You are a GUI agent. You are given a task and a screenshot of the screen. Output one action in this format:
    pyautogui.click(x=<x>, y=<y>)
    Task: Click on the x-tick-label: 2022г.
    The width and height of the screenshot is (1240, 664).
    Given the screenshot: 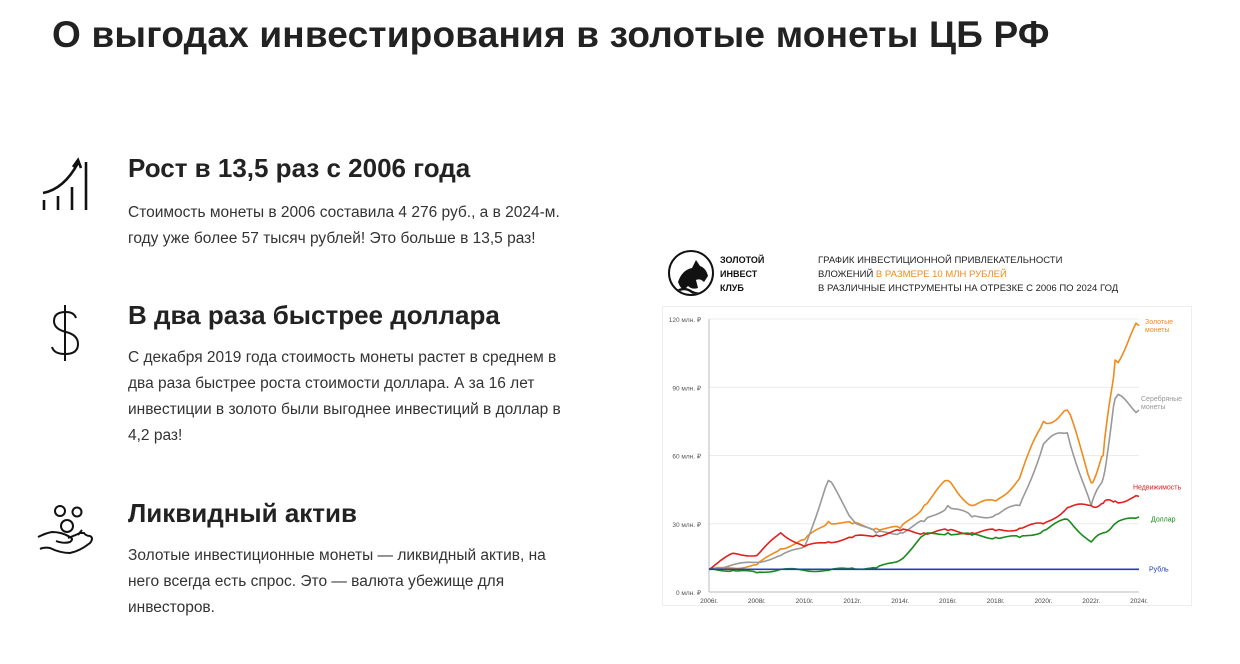 What is the action you would take?
    pyautogui.click(x=1091, y=601)
    